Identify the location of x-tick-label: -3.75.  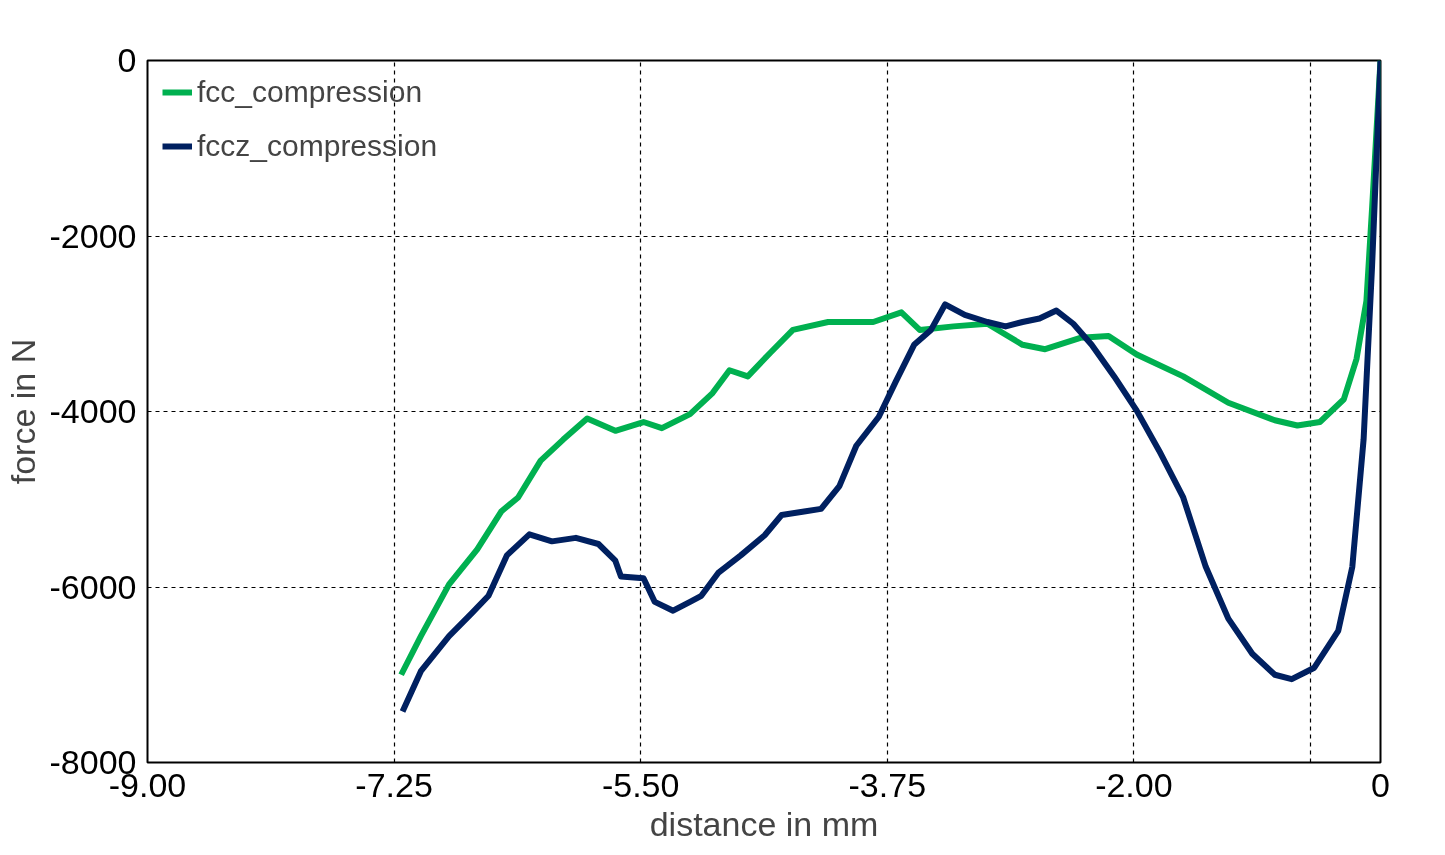
(887, 784).